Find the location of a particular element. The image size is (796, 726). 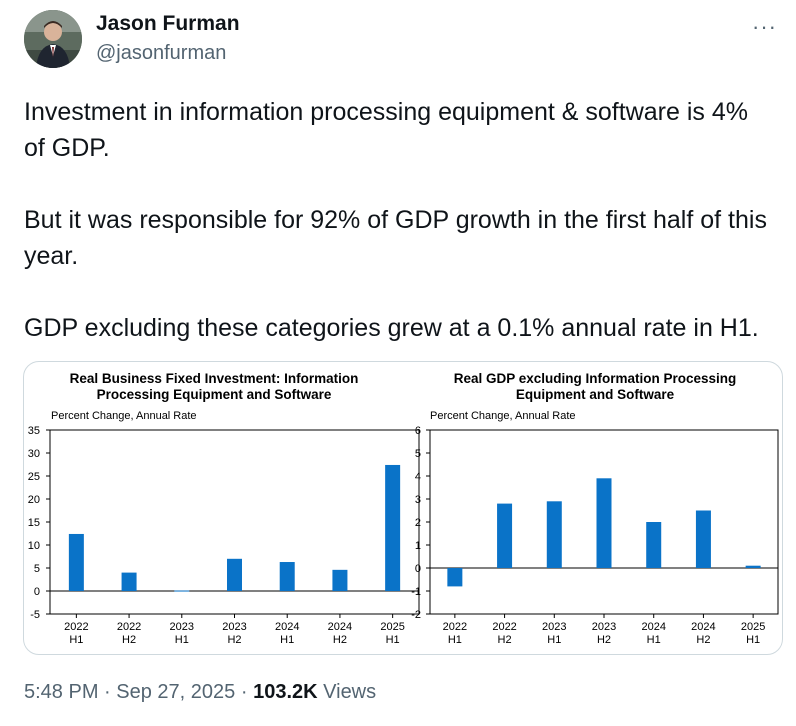

y-tick-label: 15 is located at coordinates (34, 523).